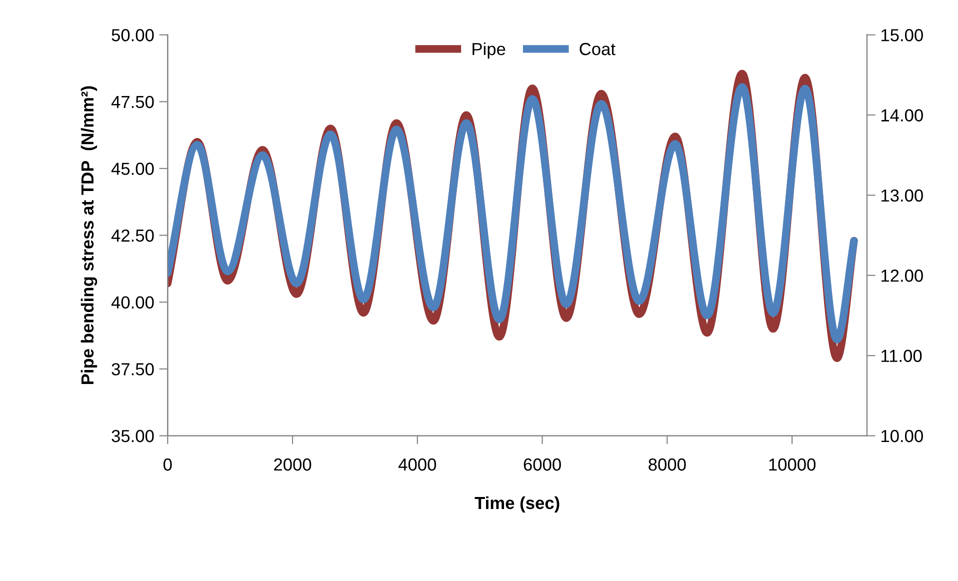  I want to click on y-tick-label: 37.50, so click(133, 369).